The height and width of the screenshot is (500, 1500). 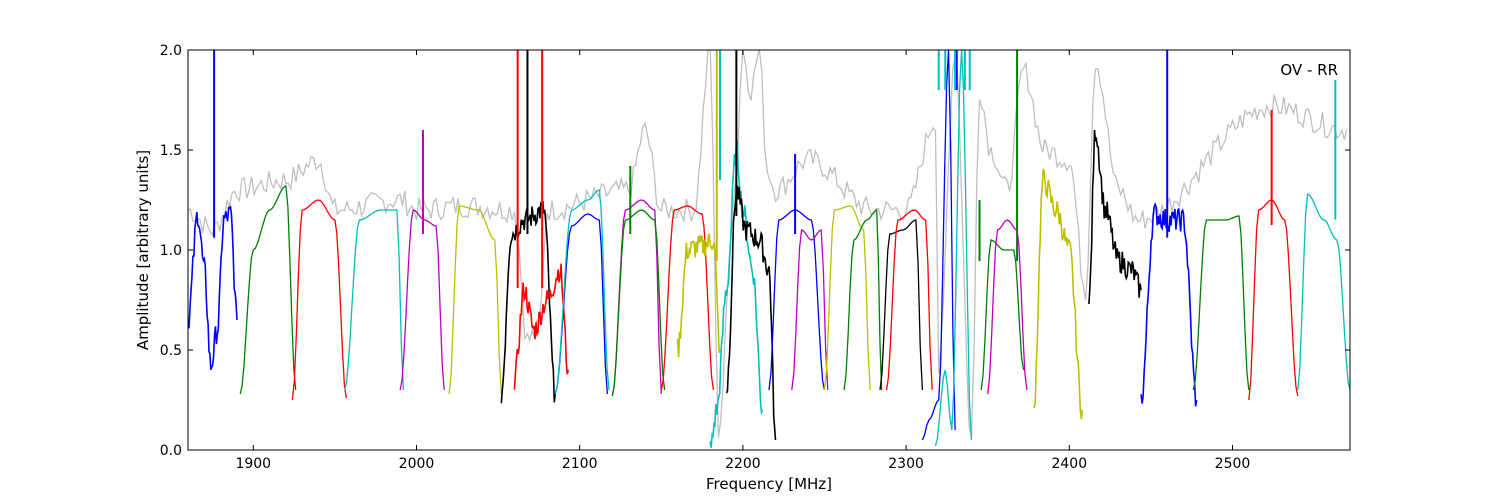 What do you see at coordinates (171, 351) in the screenshot?
I see `y-tick-label: 0.5` at bounding box center [171, 351].